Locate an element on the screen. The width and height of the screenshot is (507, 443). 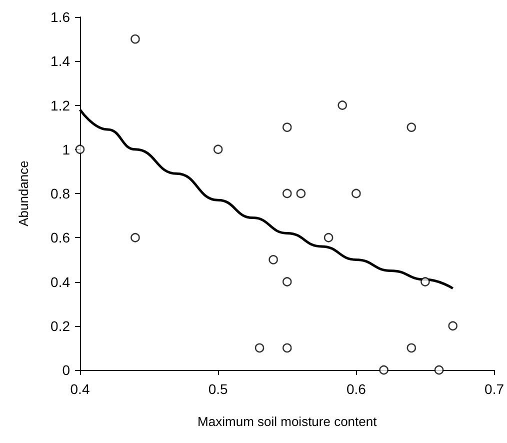
y-tick-label: 1.4 is located at coordinates (60, 61).